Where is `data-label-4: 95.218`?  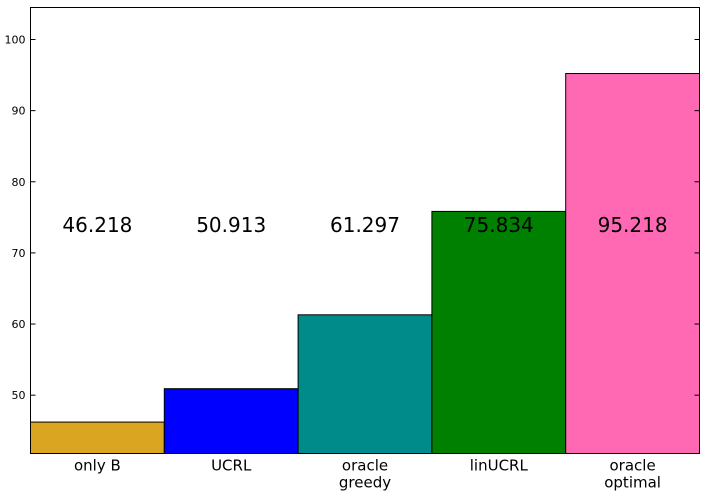
data-label-4: 95.218 is located at coordinates (633, 225).